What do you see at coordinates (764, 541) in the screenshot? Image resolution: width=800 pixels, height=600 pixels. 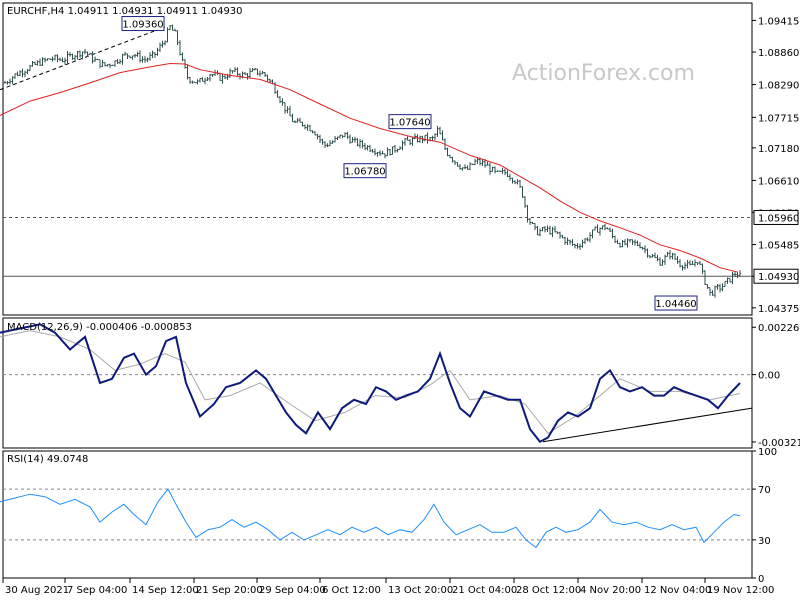 I see `rsi-y-tick-label: 30` at bounding box center [764, 541].